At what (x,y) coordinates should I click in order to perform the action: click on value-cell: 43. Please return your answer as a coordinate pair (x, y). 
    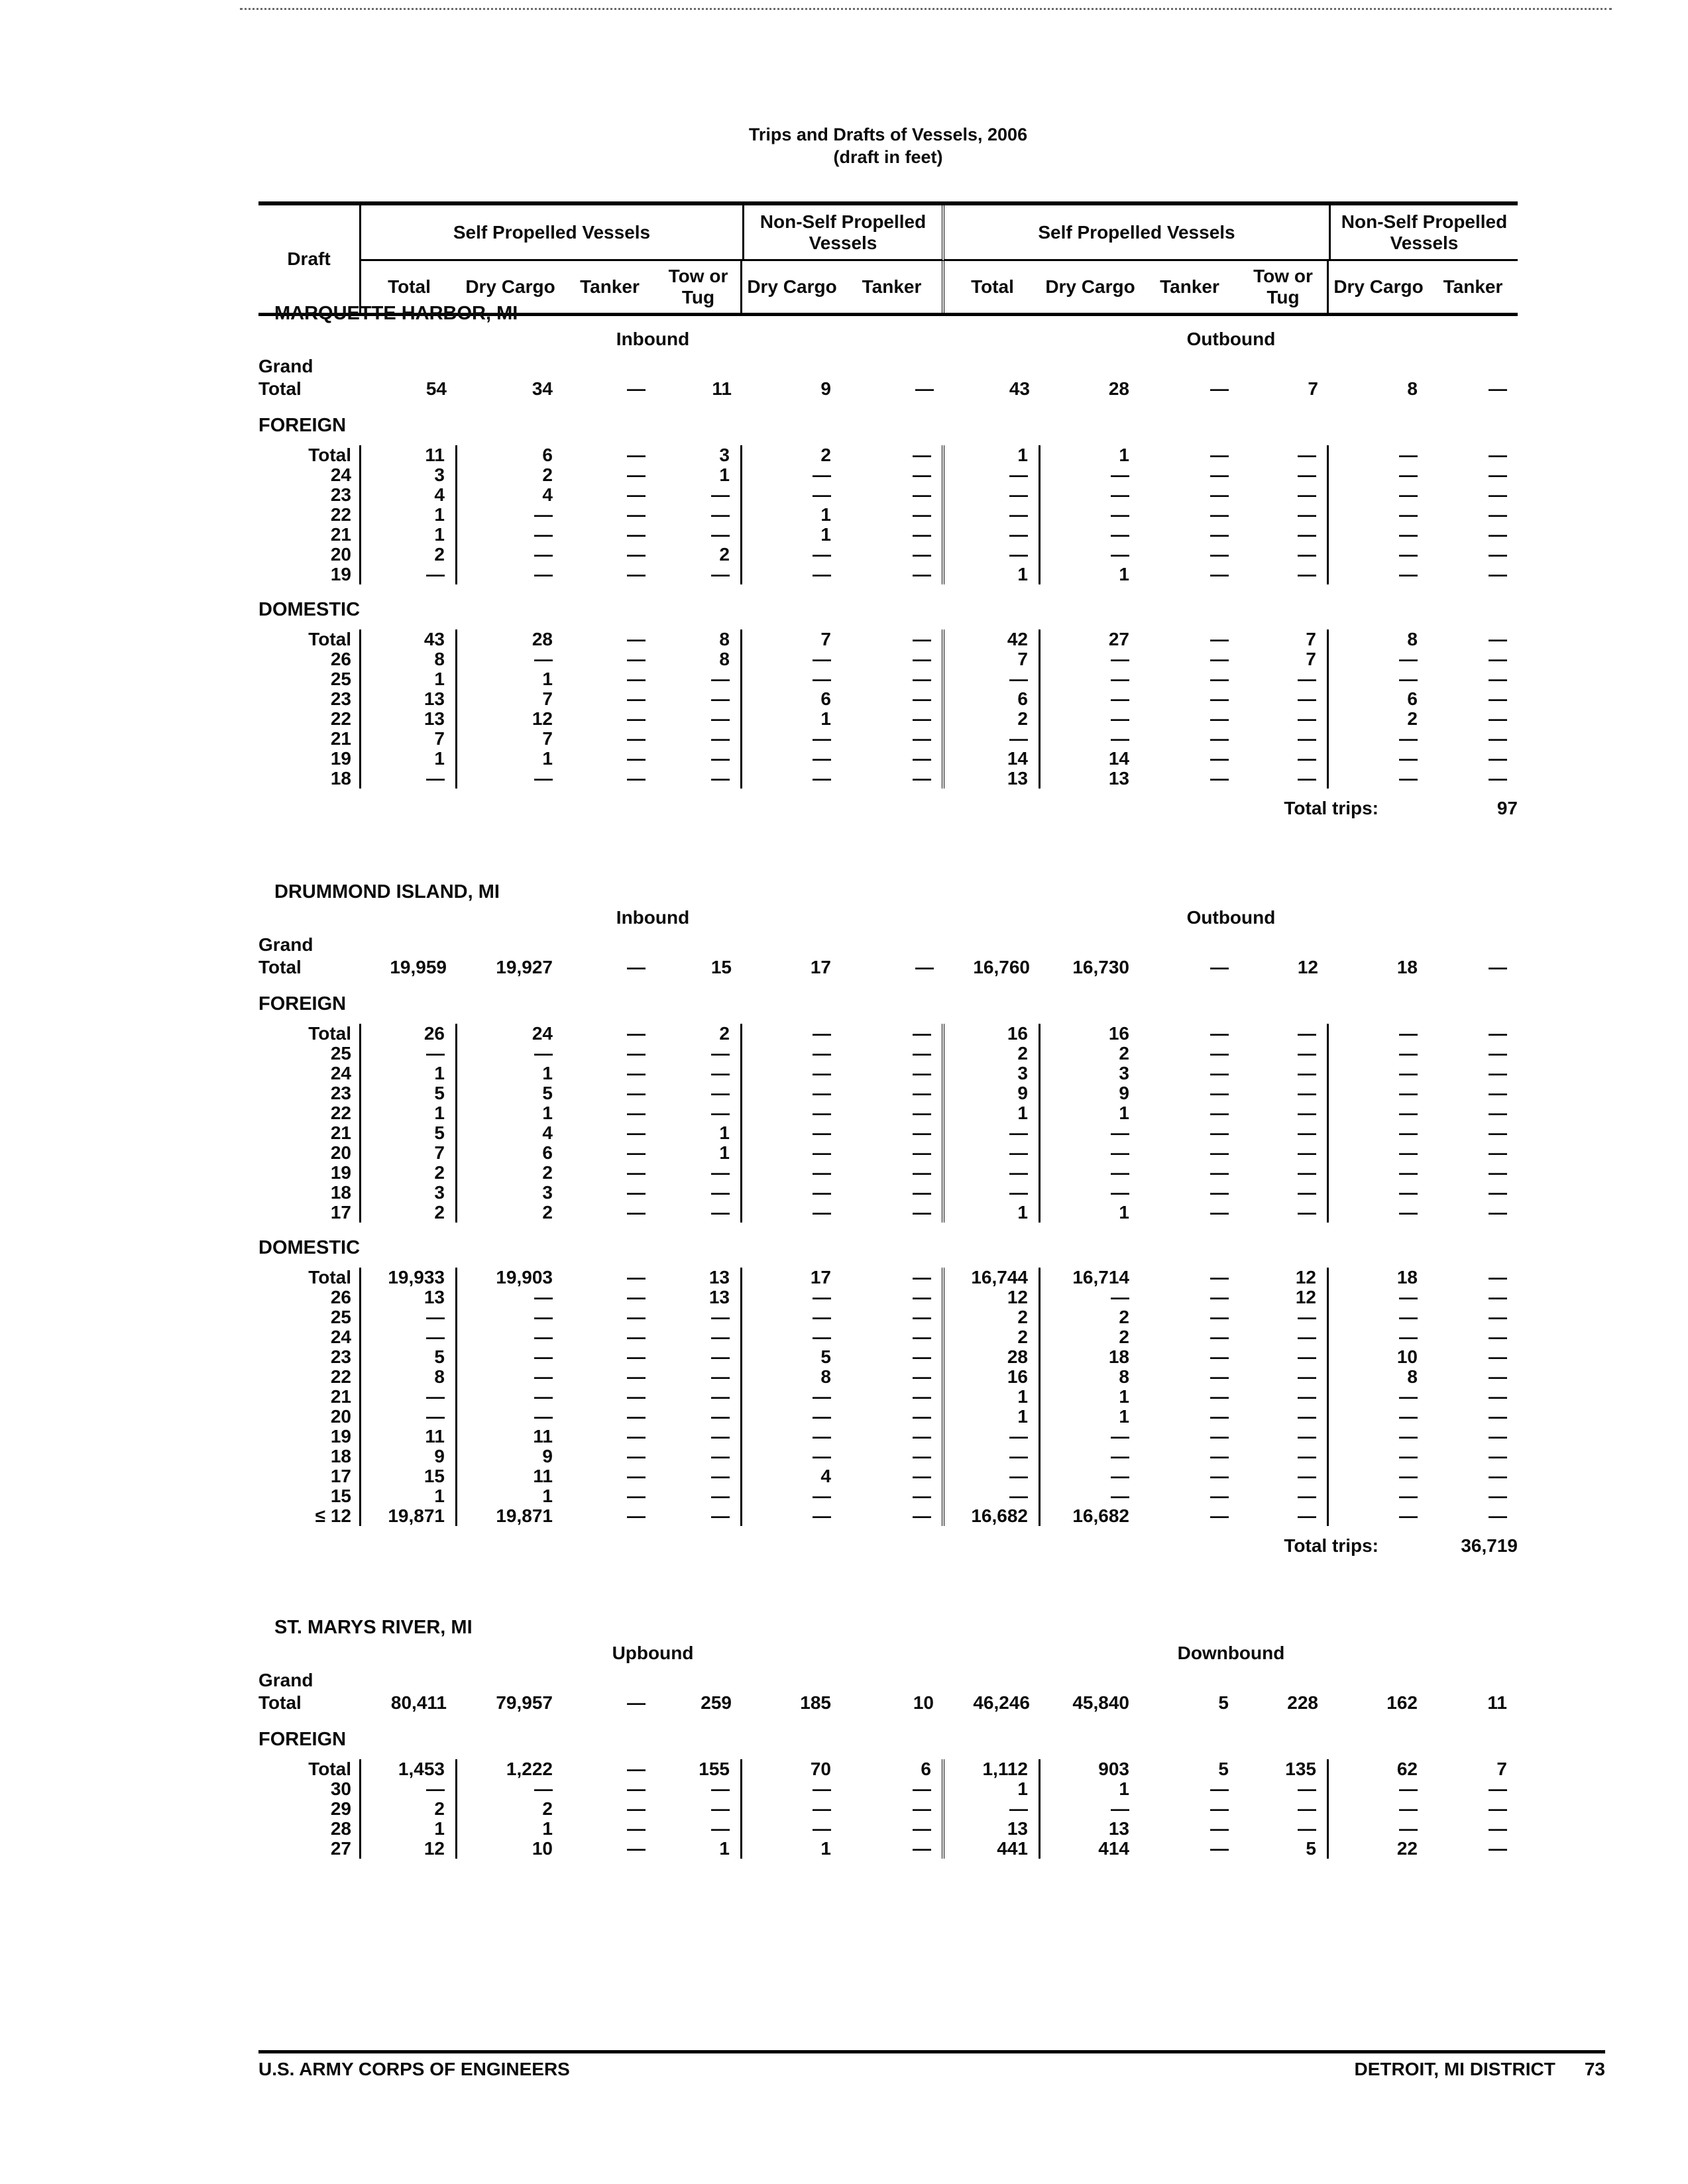
    Looking at the image, I should click on (409, 639).